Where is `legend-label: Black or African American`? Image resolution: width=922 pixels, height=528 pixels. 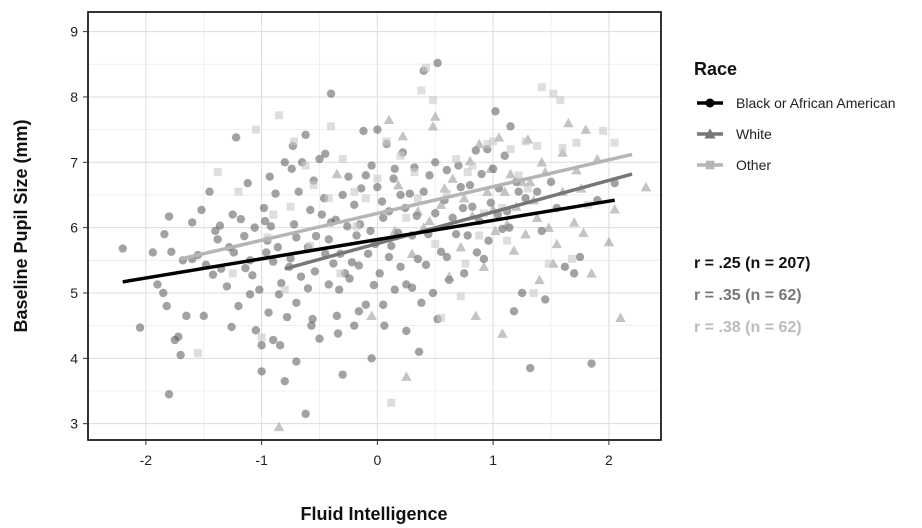
legend-label: Black or African American is located at coordinates (816, 103).